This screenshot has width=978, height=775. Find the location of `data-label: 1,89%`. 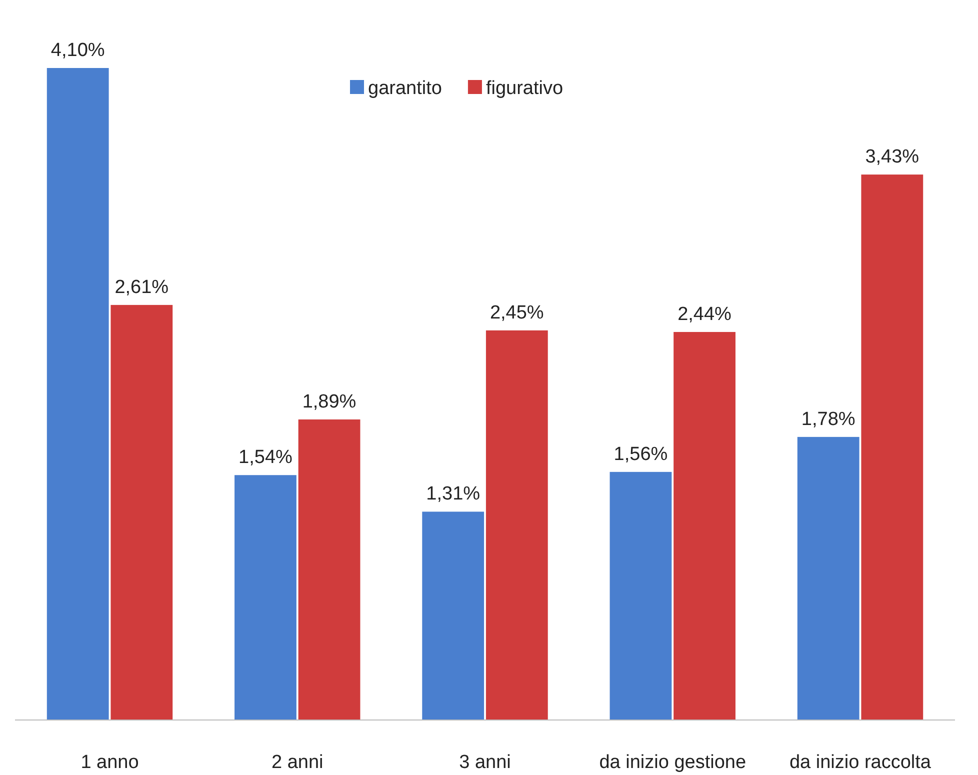

data-label: 1,89% is located at coordinates (329, 401).